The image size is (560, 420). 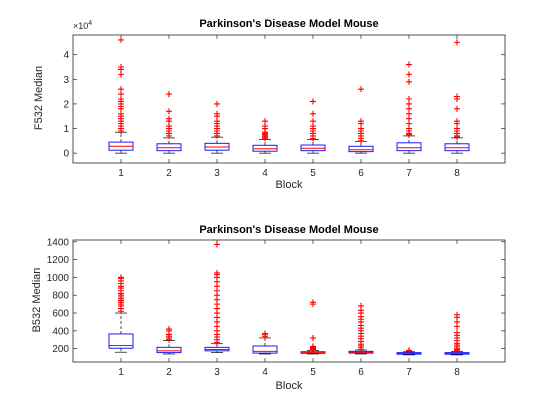 What do you see at coordinates (82, 25) in the screenshot?
I see `y-multiplier-label: ×10⁴` at bounding box center [82, 25].